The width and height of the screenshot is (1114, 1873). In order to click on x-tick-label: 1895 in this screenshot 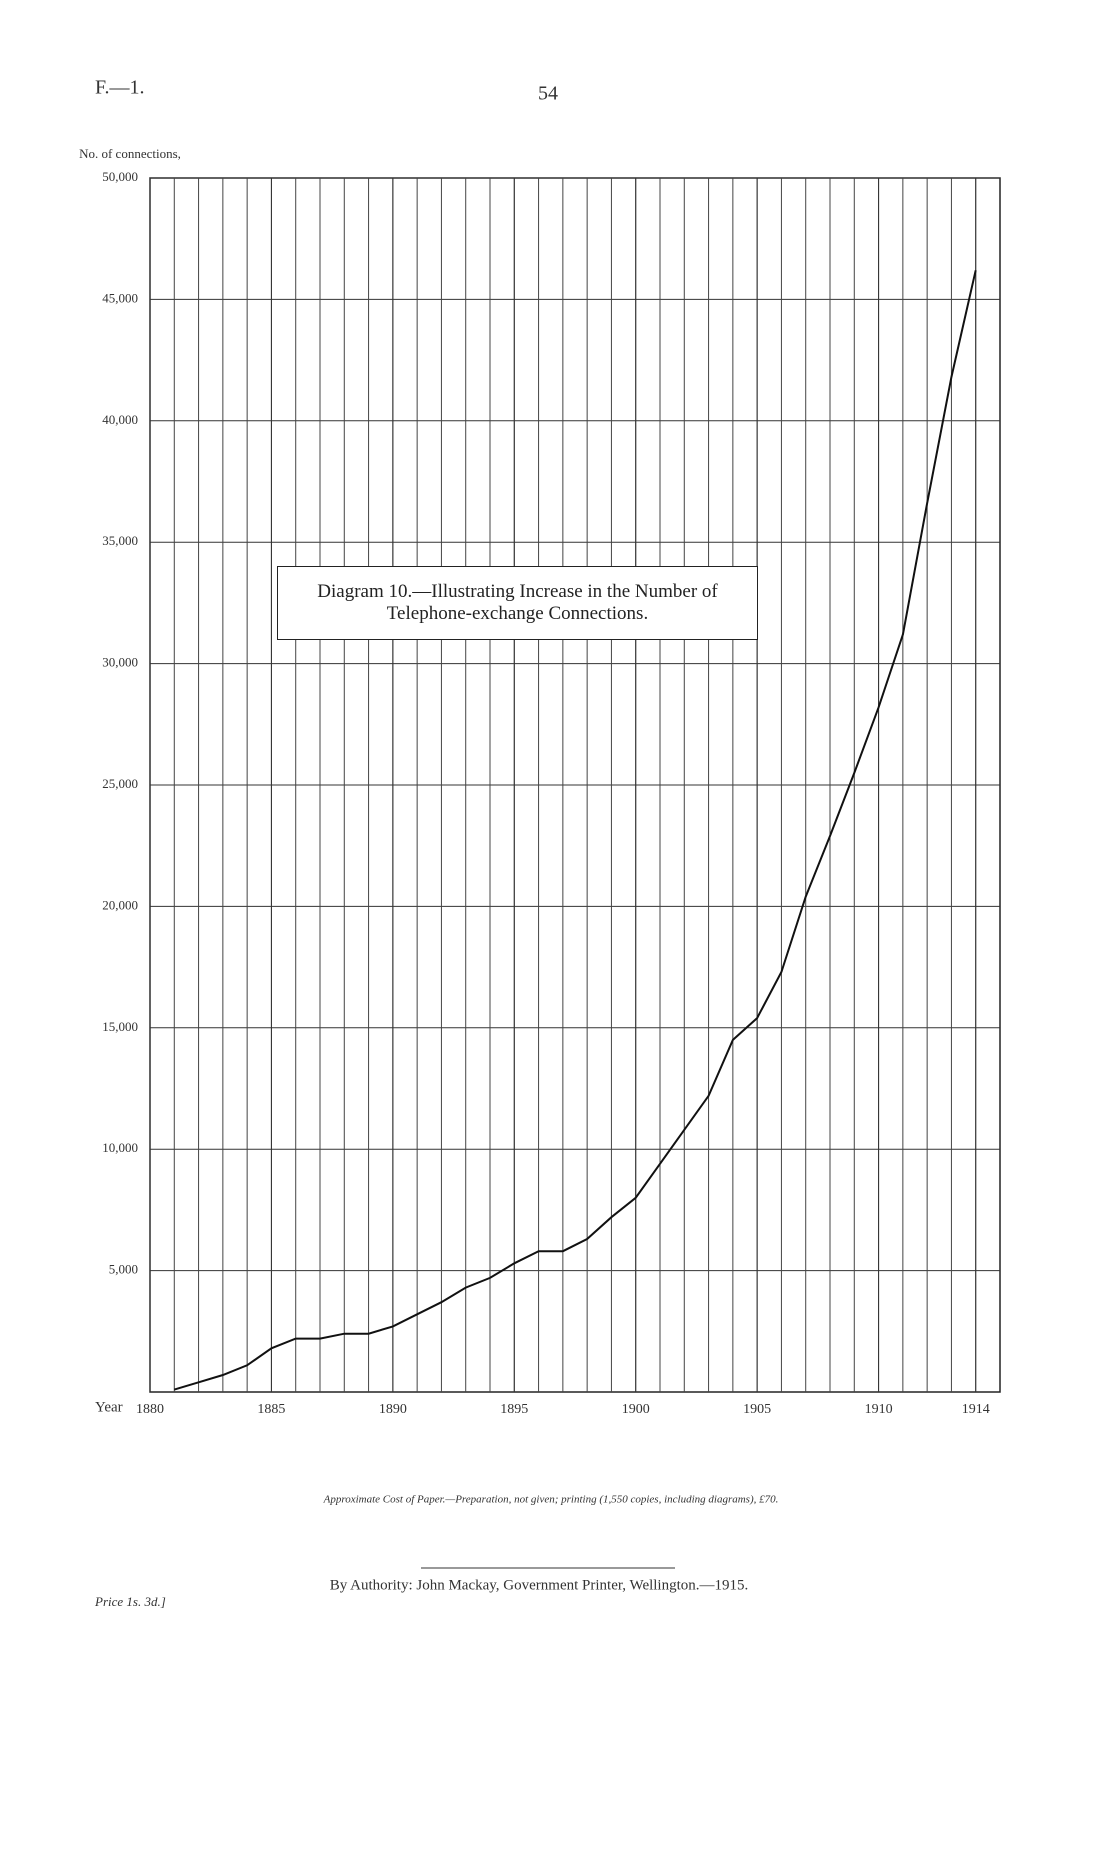, I will do `click(514, 1409)`.